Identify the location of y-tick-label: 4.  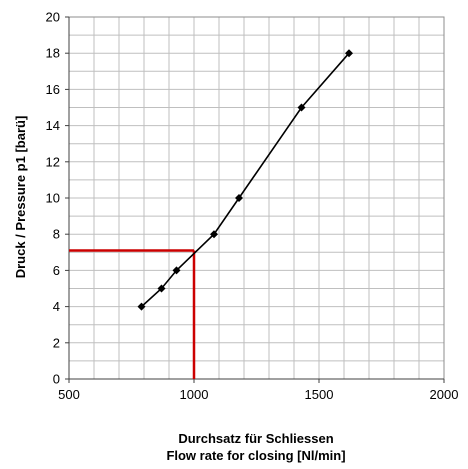
(56, 306).